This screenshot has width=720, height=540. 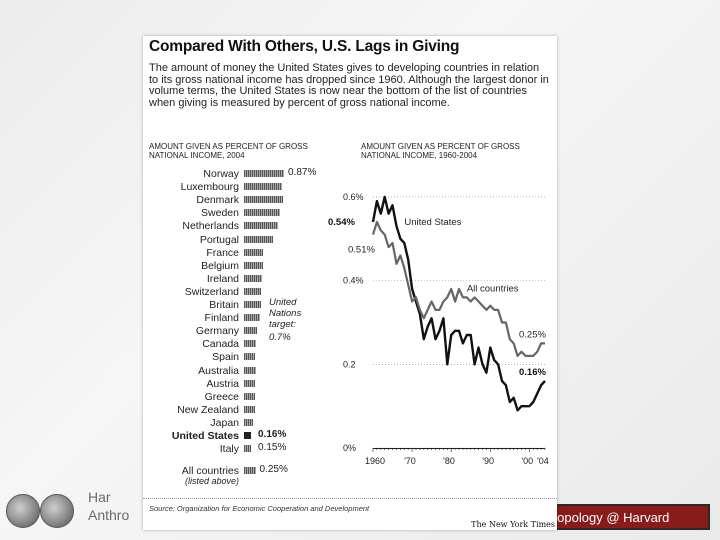 What do you see at coordinates (208, 409) in the screenshot?
I see `bar-category-label: New Zealand` at bounding box center [208, 409].